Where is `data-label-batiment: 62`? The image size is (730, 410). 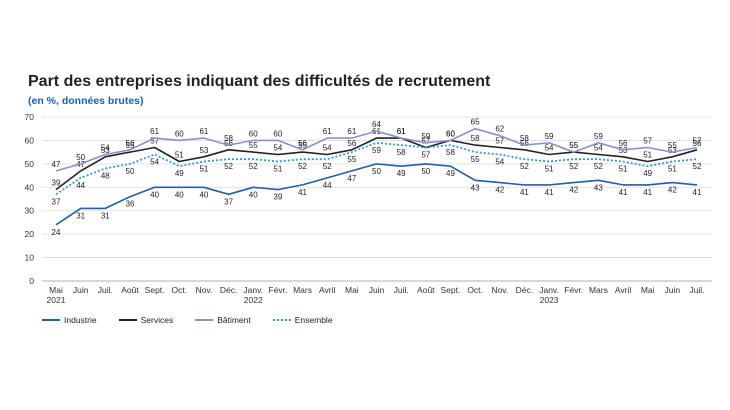 data-label-batiment: 62 is located at coordinates (499, 129).